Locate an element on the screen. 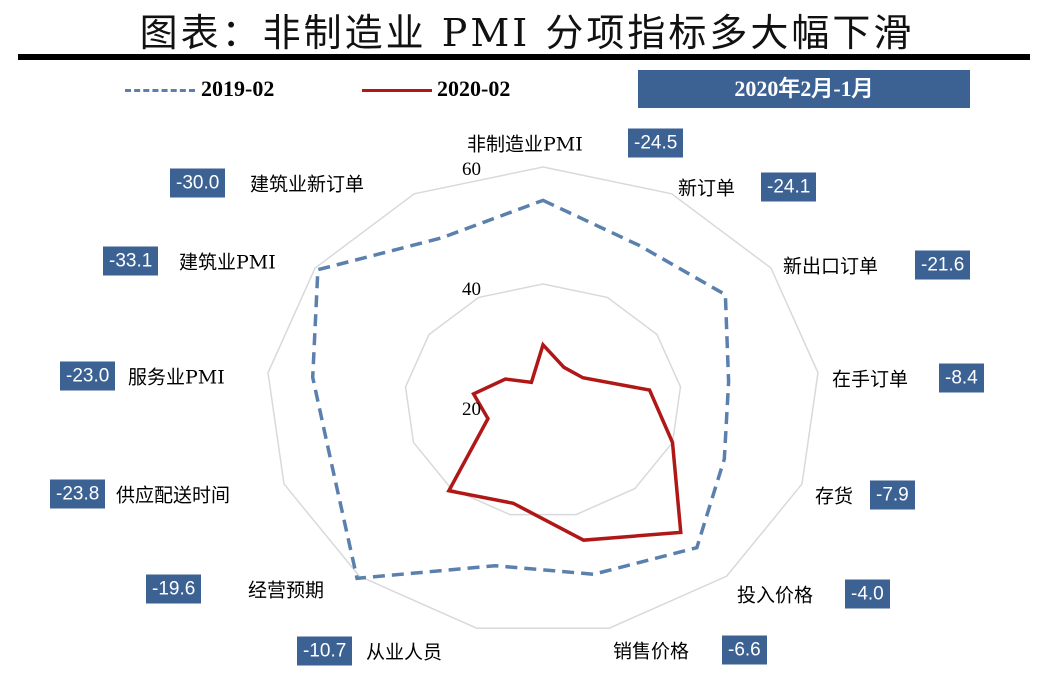  category-label: 非制造业PMI is located at coordinates (525, 144).